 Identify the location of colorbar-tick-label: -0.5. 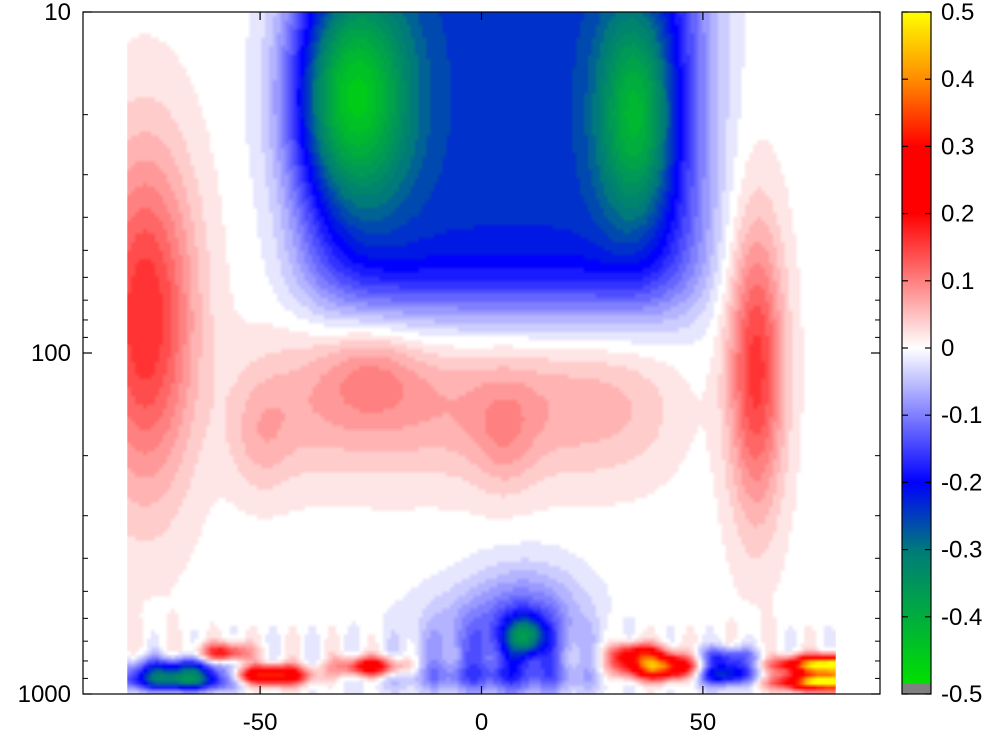
(961, 694).